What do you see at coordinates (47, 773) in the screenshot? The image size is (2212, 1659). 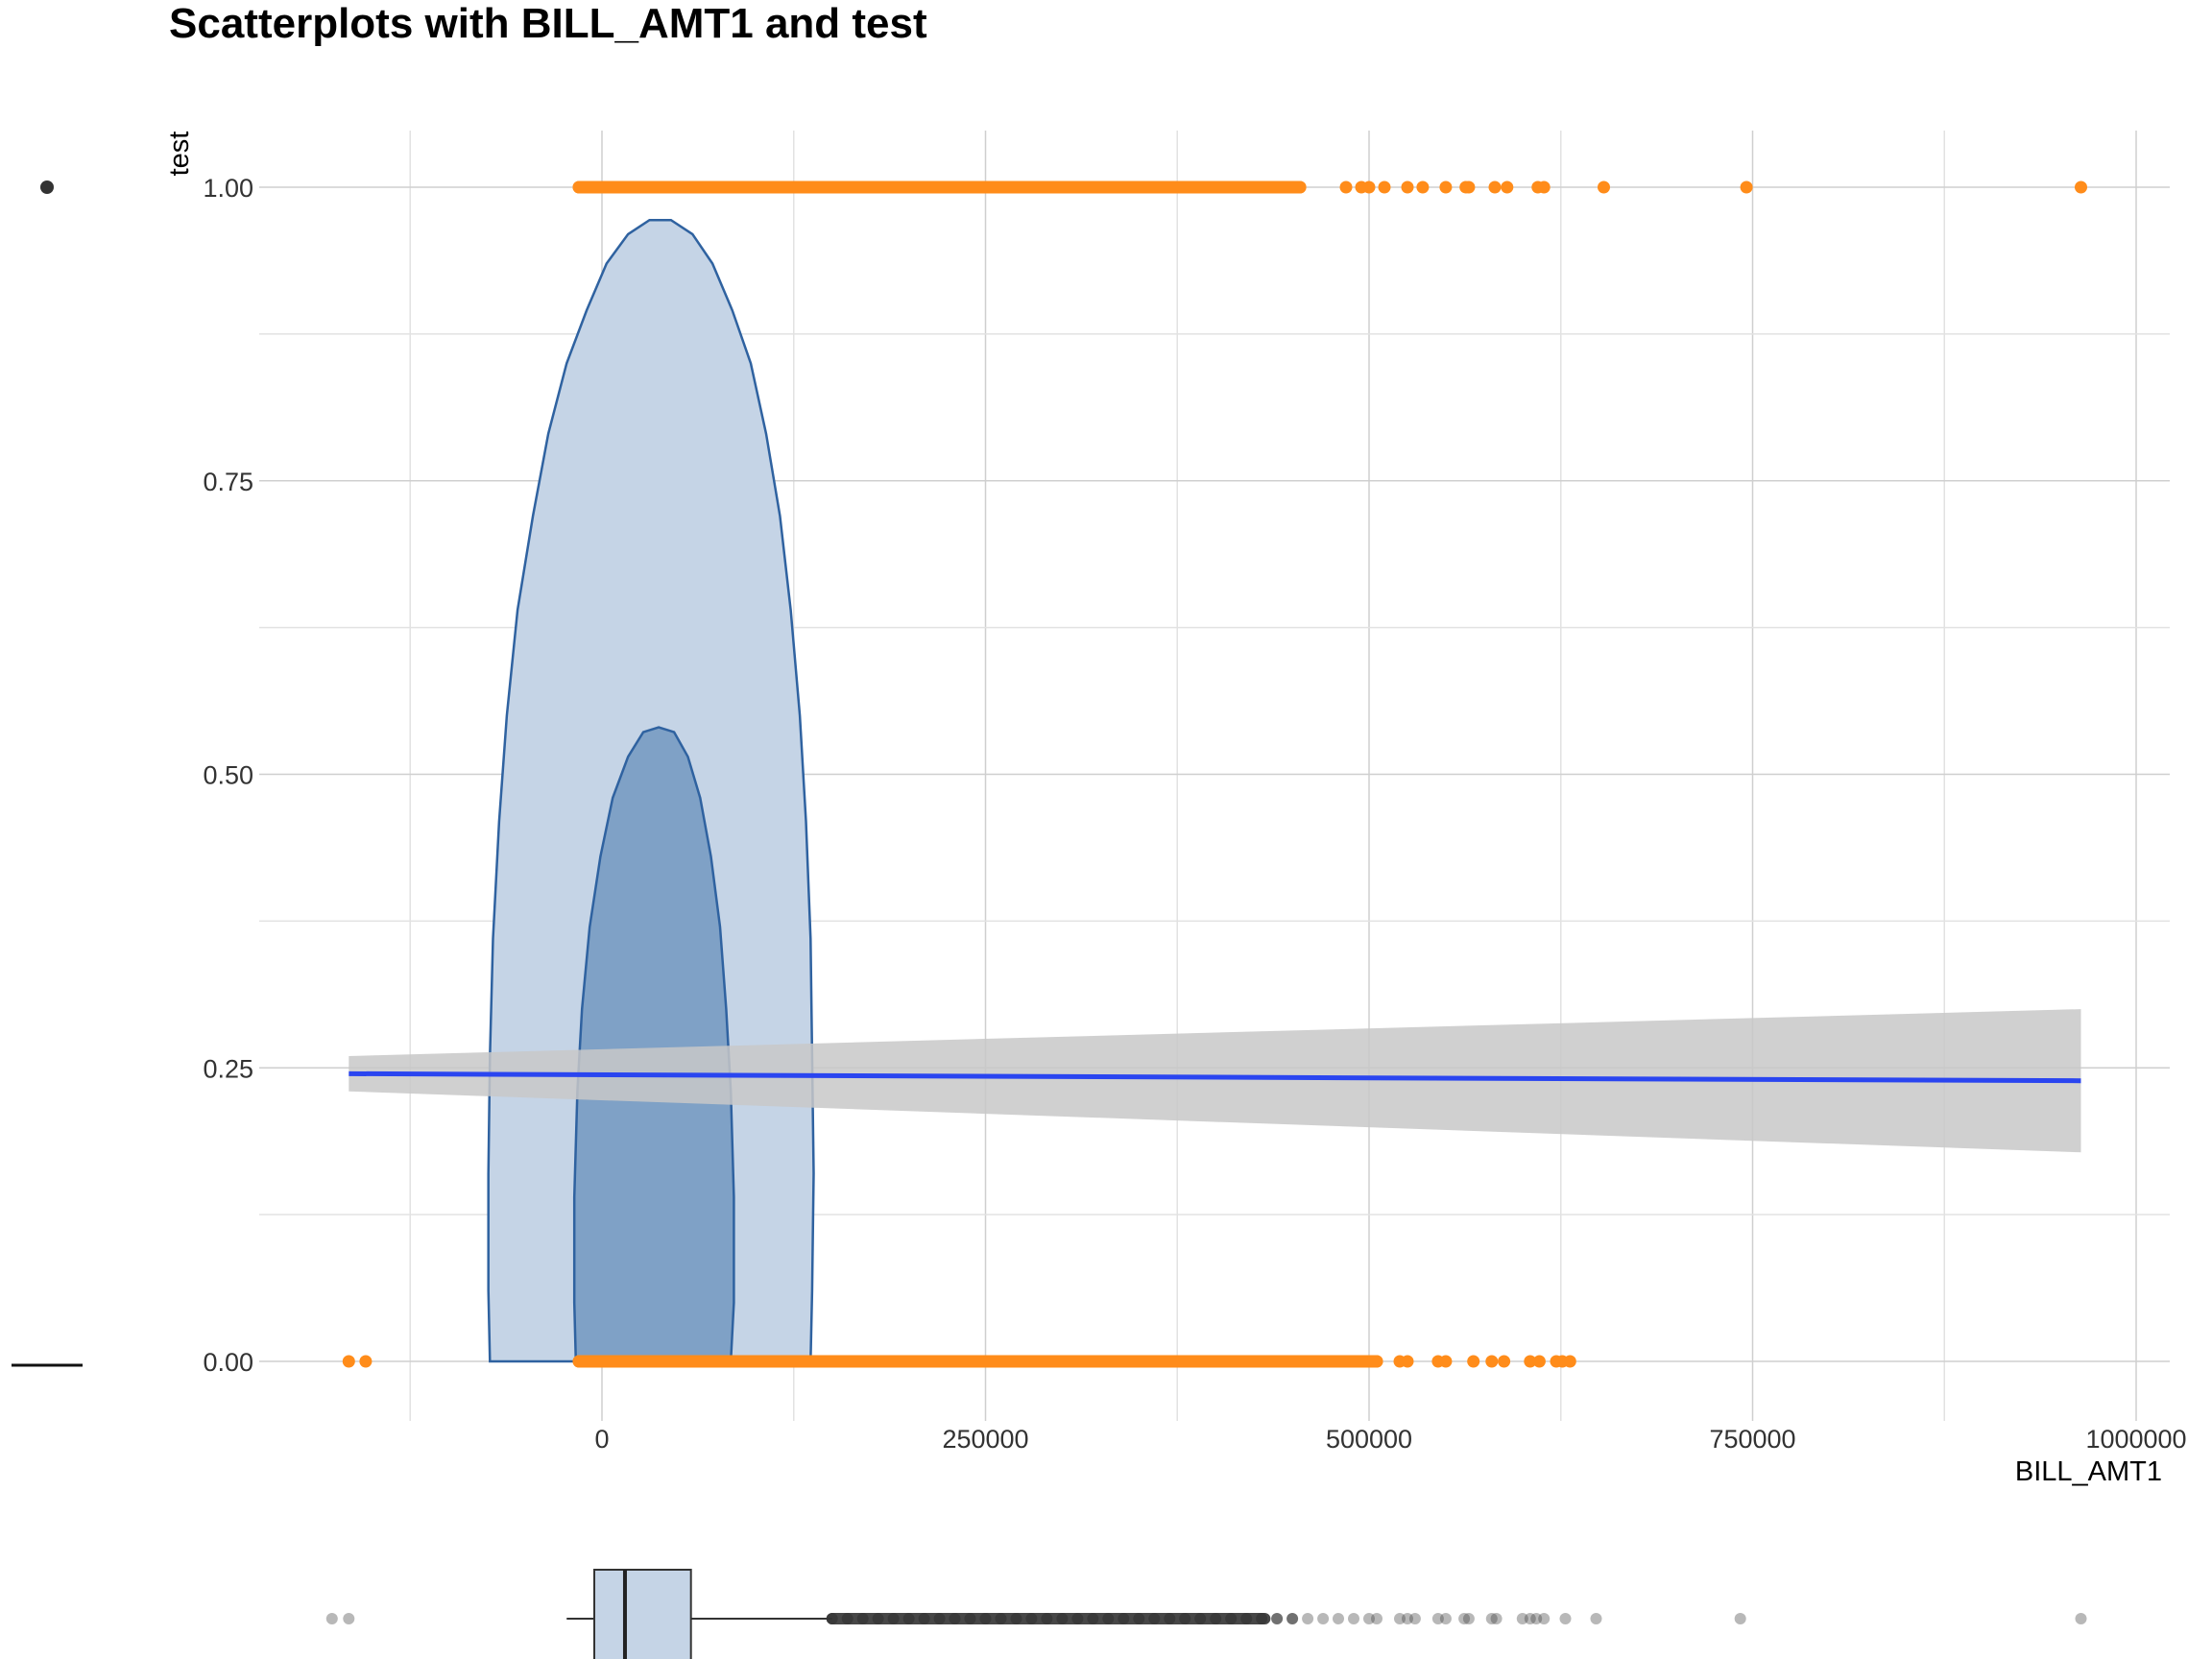 I see `legend-marks` at bounding box center [47, 773].